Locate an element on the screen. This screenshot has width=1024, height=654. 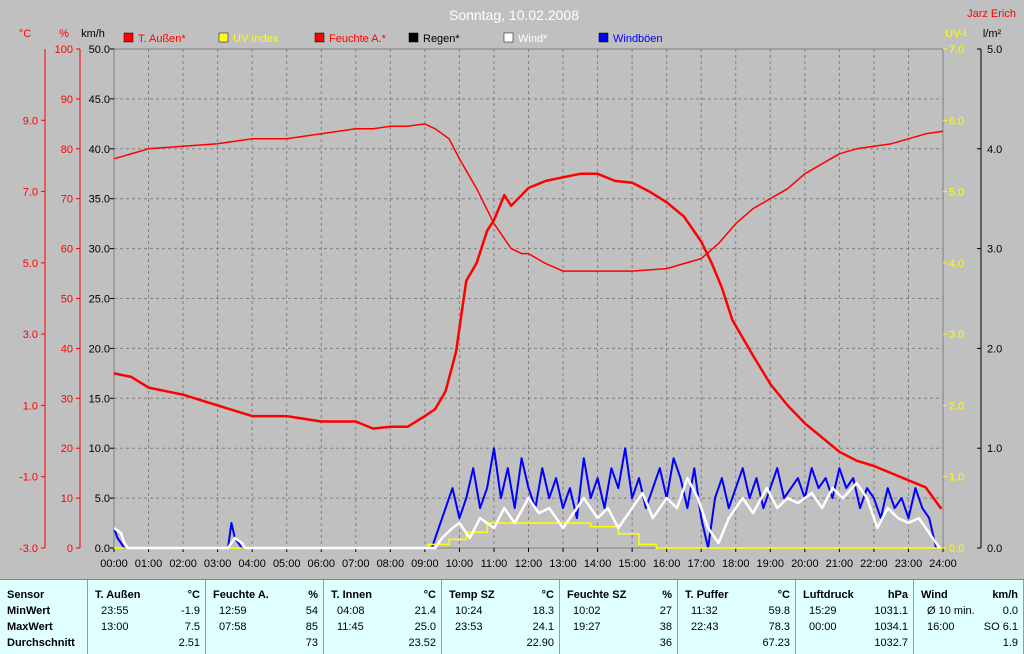
stats-value: 1031.1 is located at coordinates (891, 611).